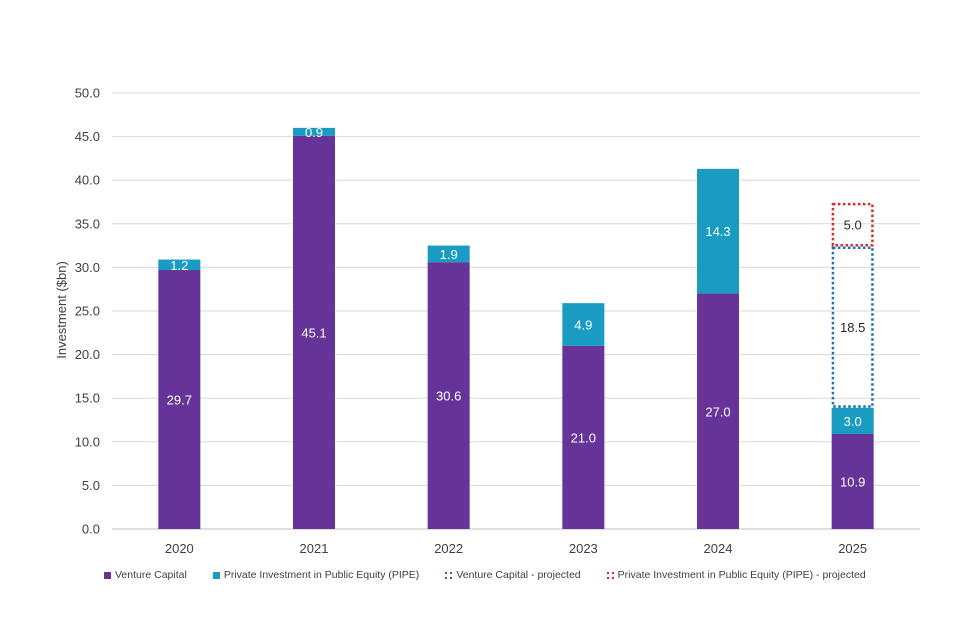 The width and height of the screenshot is (956, 628). Describe the element at coordinates (151, 575) in the screenshot. I see `legend-label: Venture Capital` at that location.